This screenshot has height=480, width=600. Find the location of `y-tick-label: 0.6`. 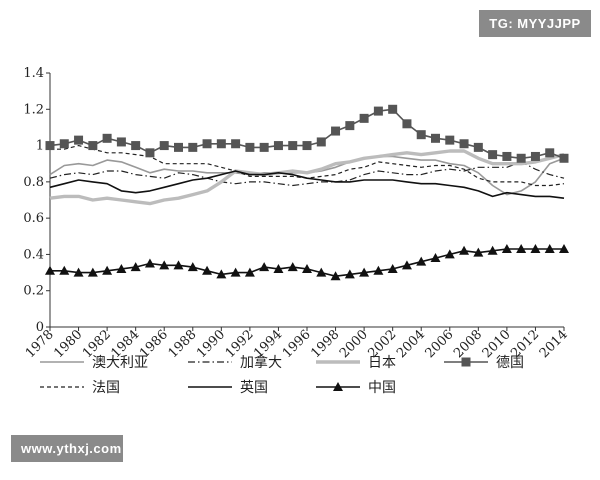

y-tick-label: 0.6 is located at coordinates (33, 218).